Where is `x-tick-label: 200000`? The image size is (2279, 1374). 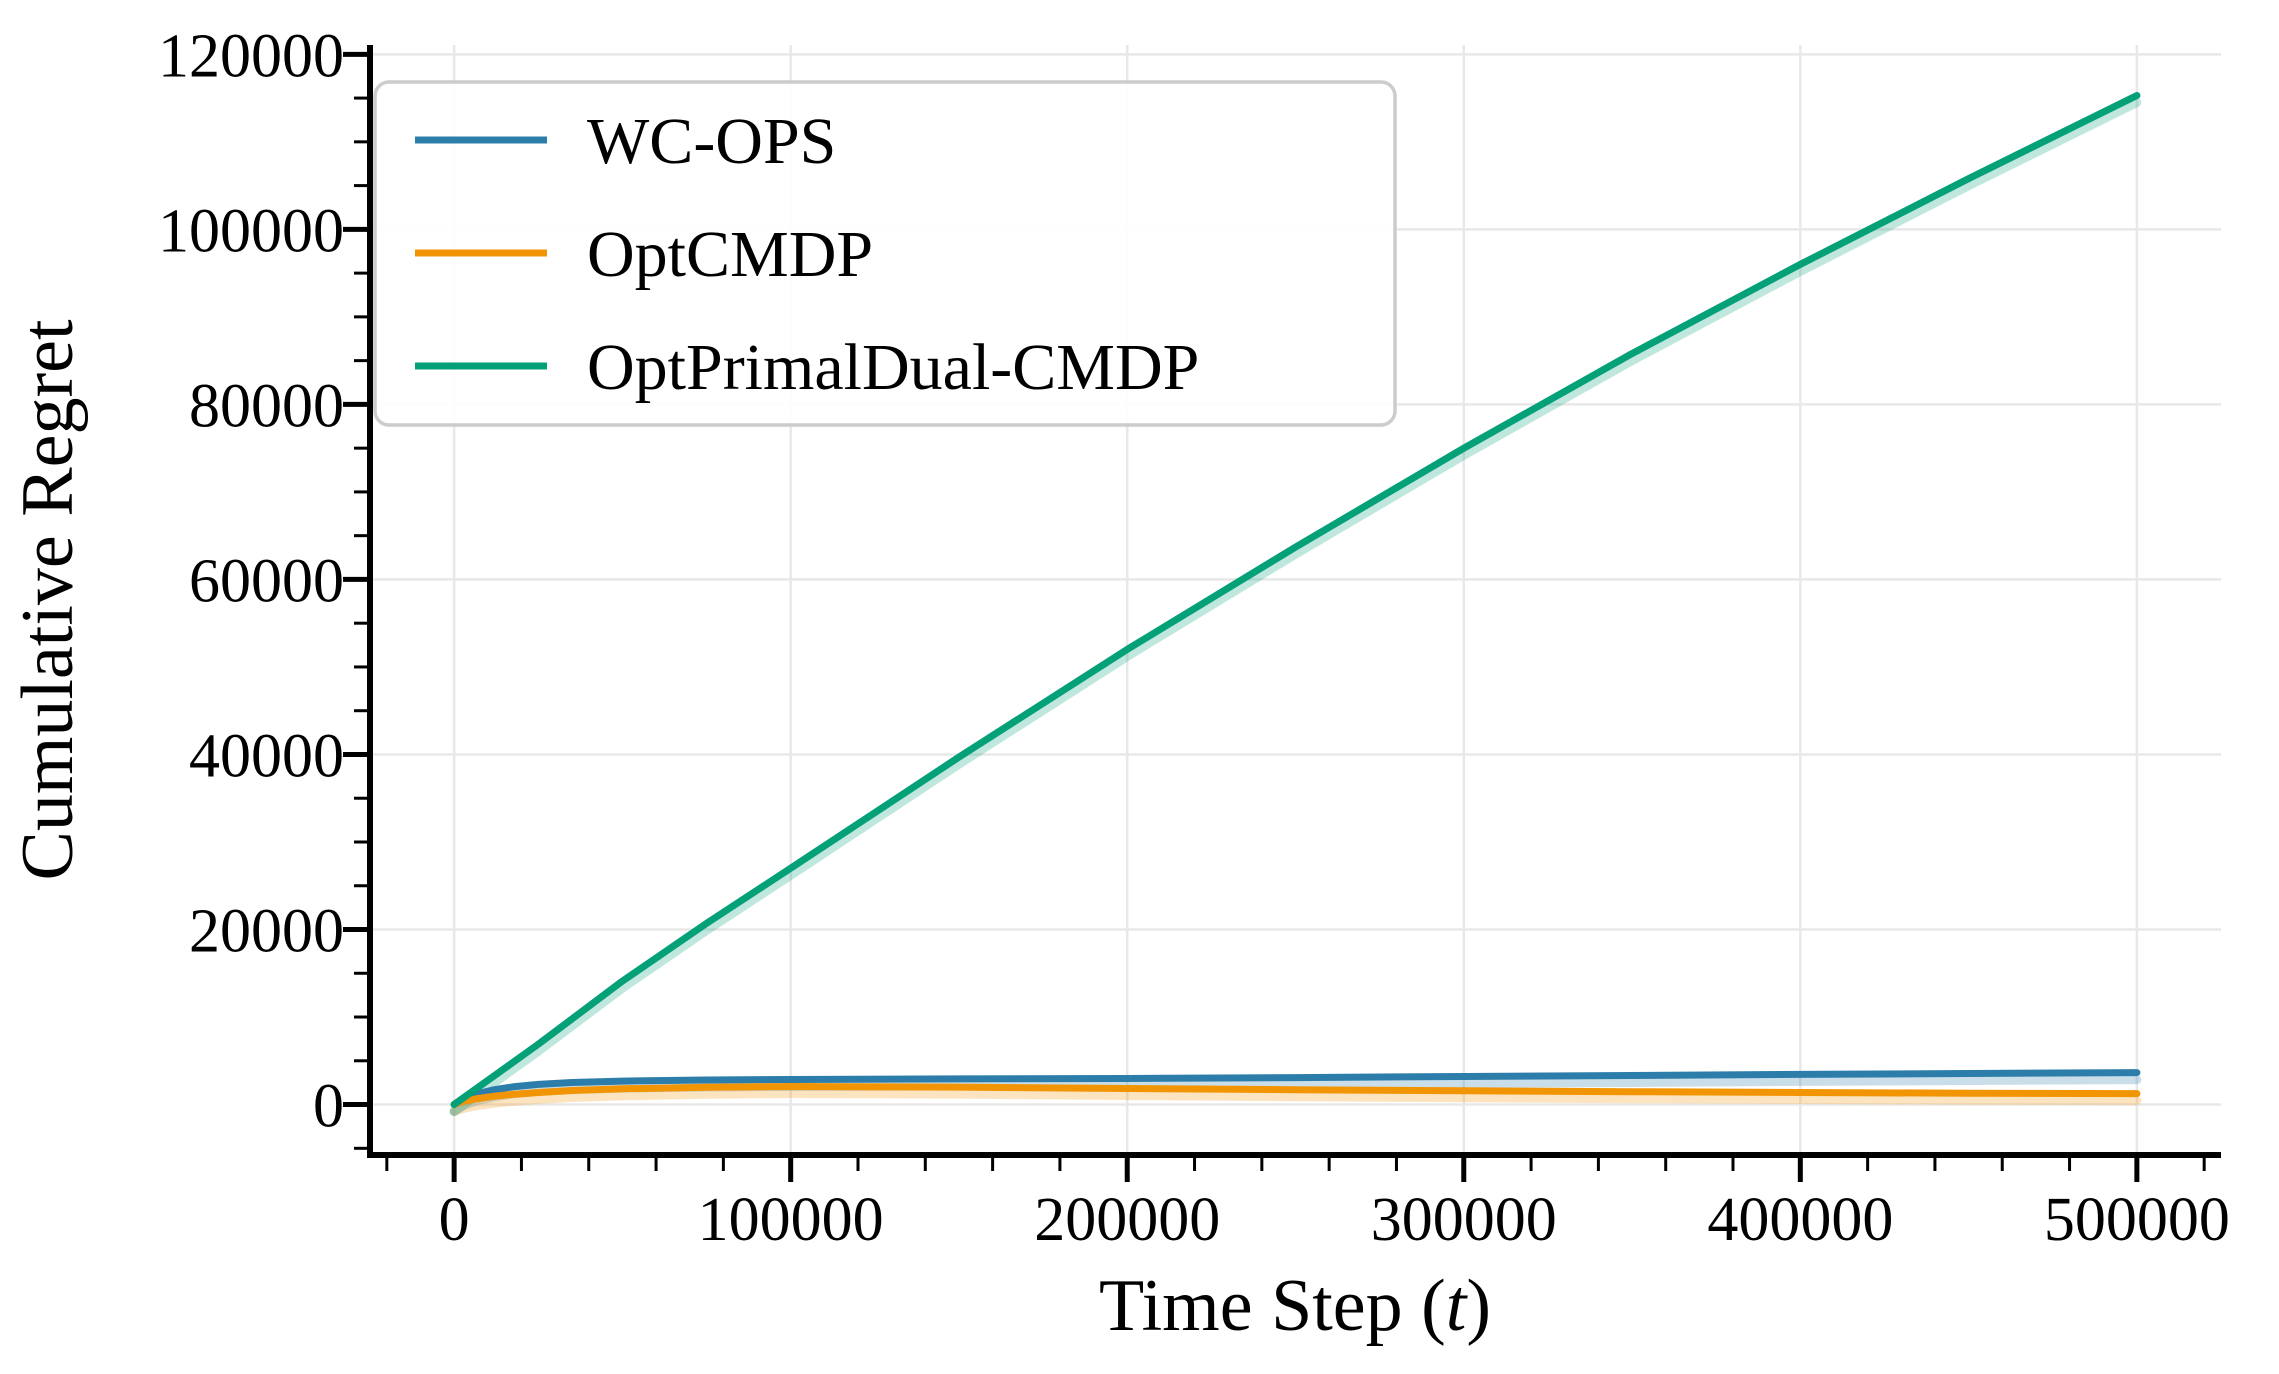 x-tick-label: 200000 is located at coordinates (1127, 1220).